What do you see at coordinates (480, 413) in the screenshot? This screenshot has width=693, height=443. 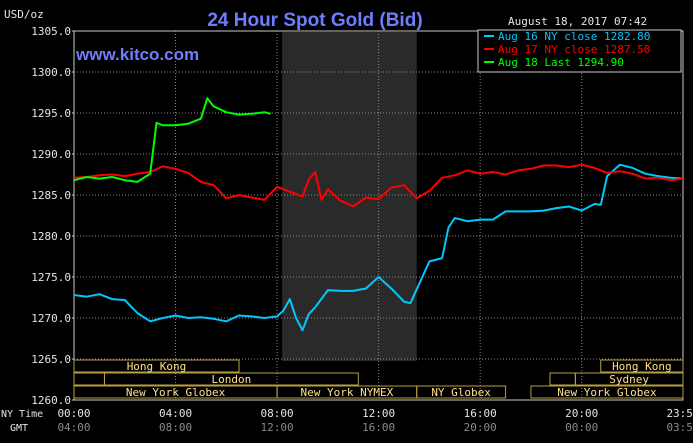 I see `x-tick-label-ny: 16:00` at bounding box center [480, 413].